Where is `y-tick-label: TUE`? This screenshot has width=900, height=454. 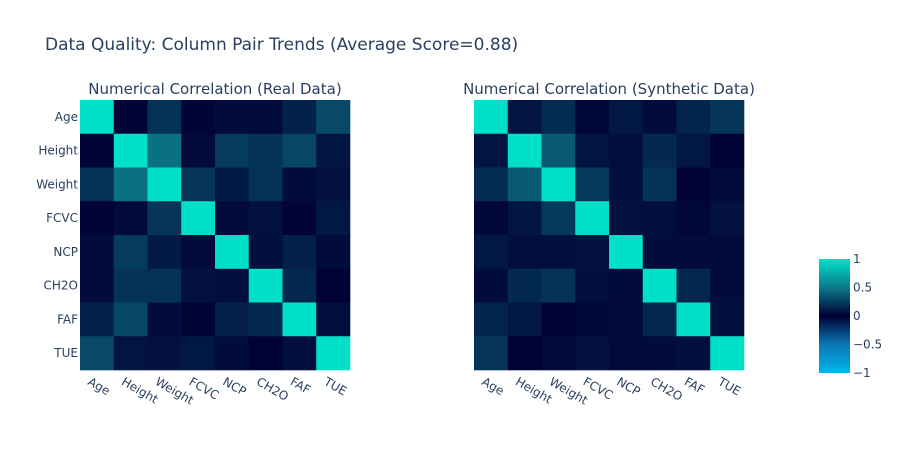
y-tick-label: TUE is located at coordinates (65, 353).